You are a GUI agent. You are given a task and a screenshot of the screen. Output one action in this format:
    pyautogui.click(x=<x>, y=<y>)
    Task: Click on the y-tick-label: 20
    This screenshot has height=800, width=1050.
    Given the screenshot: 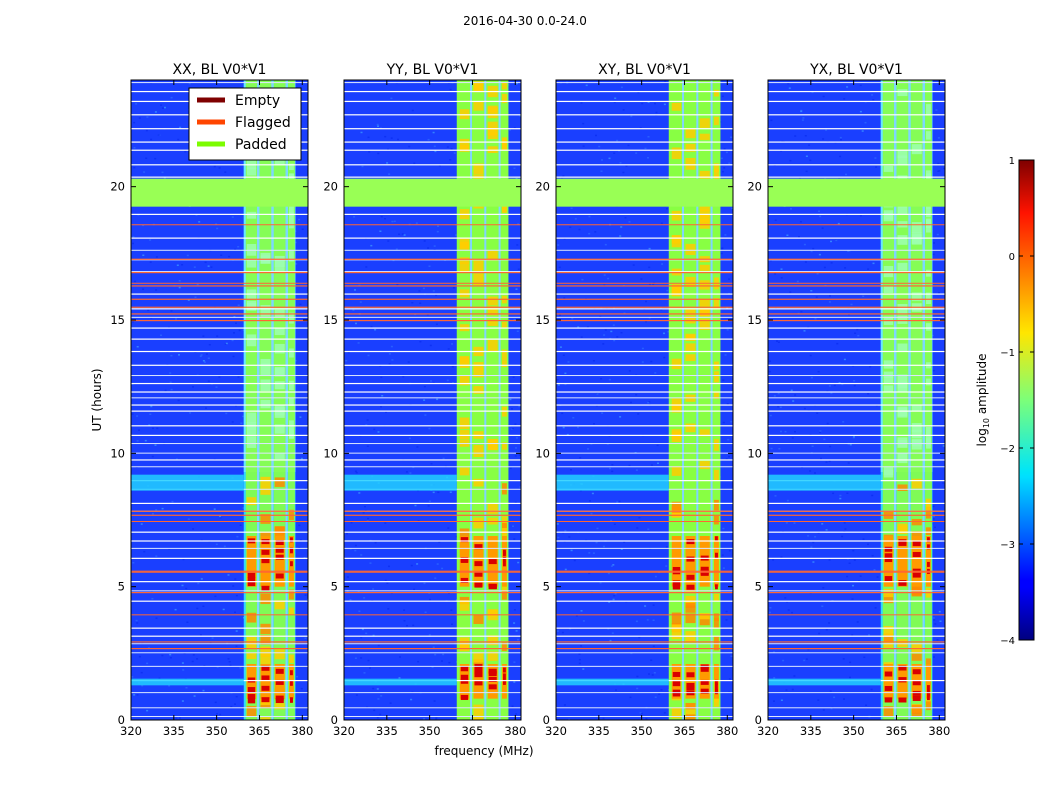 What is the action you would take?
    pyautogui.click(x=330, y=187)
    